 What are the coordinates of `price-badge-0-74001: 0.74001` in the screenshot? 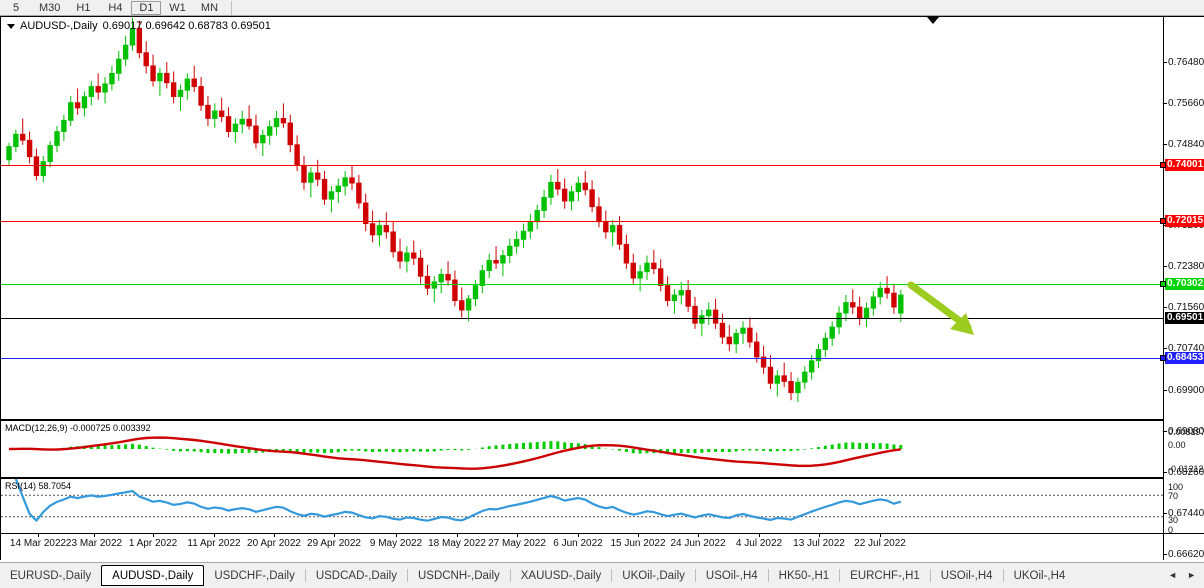 It's located at (1184, 165).